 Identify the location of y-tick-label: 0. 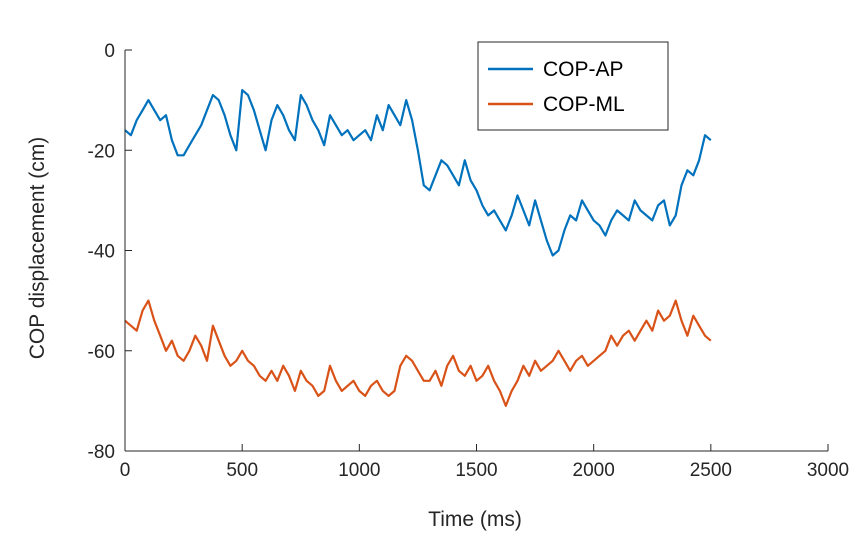
(109, 51).